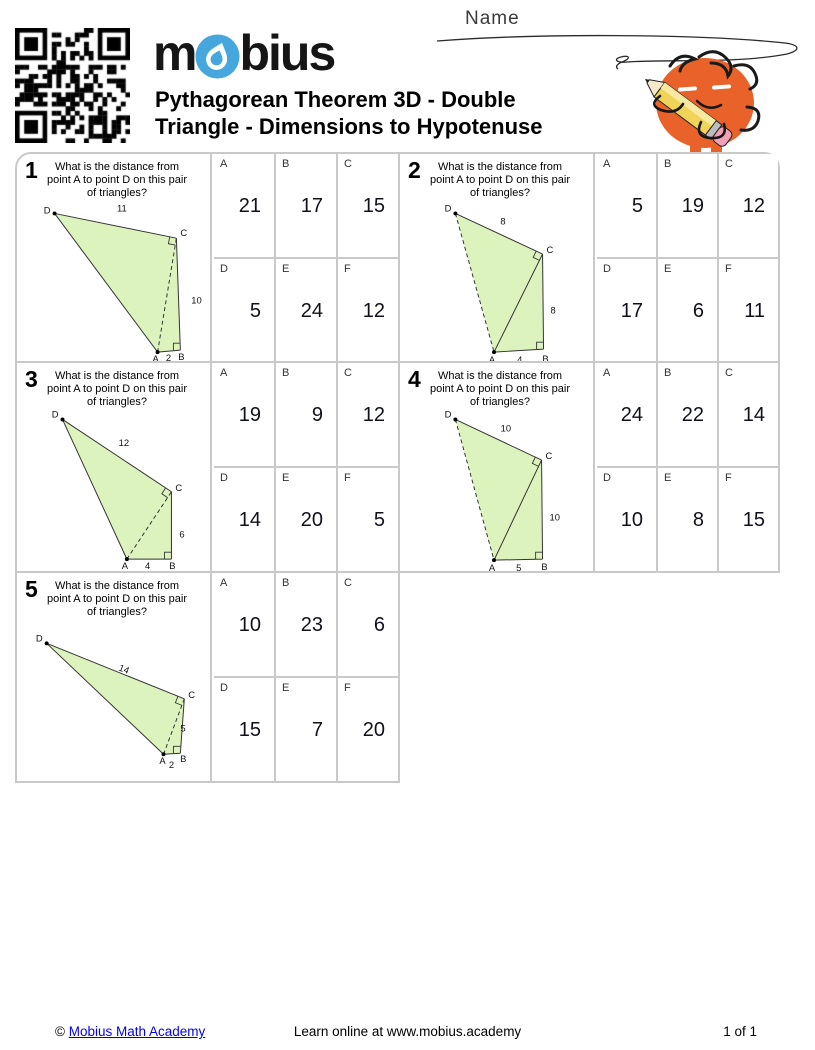 This screenshot has width=815, height=1050. I want to click on answer-cell-d: D 17, so click(626, 309).